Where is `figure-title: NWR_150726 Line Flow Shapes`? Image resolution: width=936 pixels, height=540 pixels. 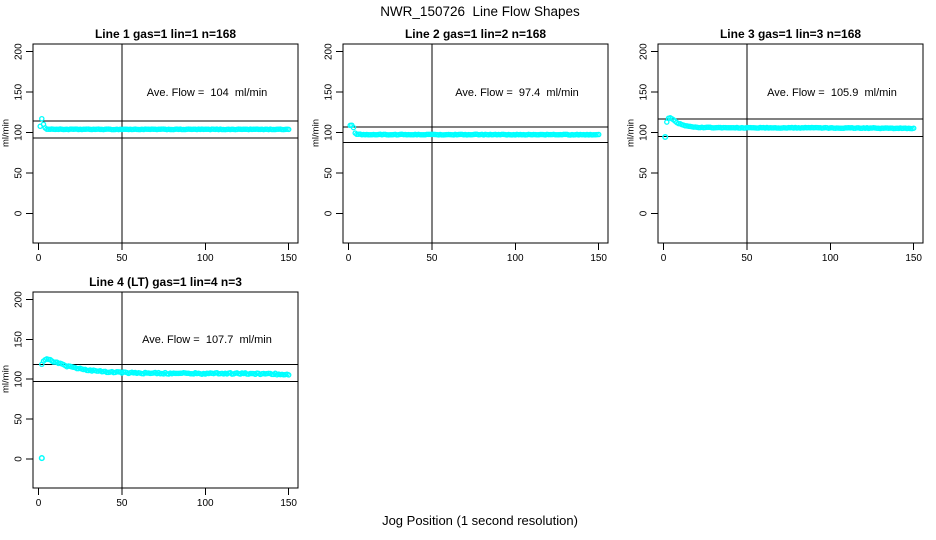 figure-title: NWR_150726 Line Flow Shapes is located at coordinates (480, 11).